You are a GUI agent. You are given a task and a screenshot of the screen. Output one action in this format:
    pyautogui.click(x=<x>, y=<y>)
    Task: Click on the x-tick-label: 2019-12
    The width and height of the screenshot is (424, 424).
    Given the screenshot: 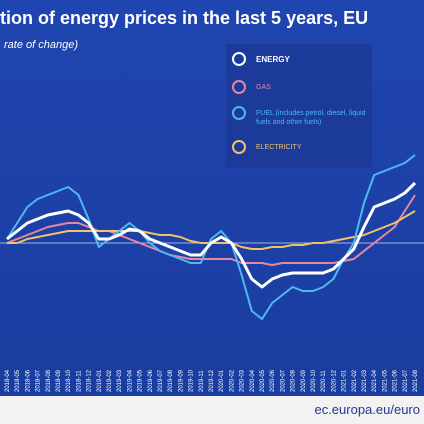 What is the action you would take?
    pyautogui.click(x=212, y=380)
    